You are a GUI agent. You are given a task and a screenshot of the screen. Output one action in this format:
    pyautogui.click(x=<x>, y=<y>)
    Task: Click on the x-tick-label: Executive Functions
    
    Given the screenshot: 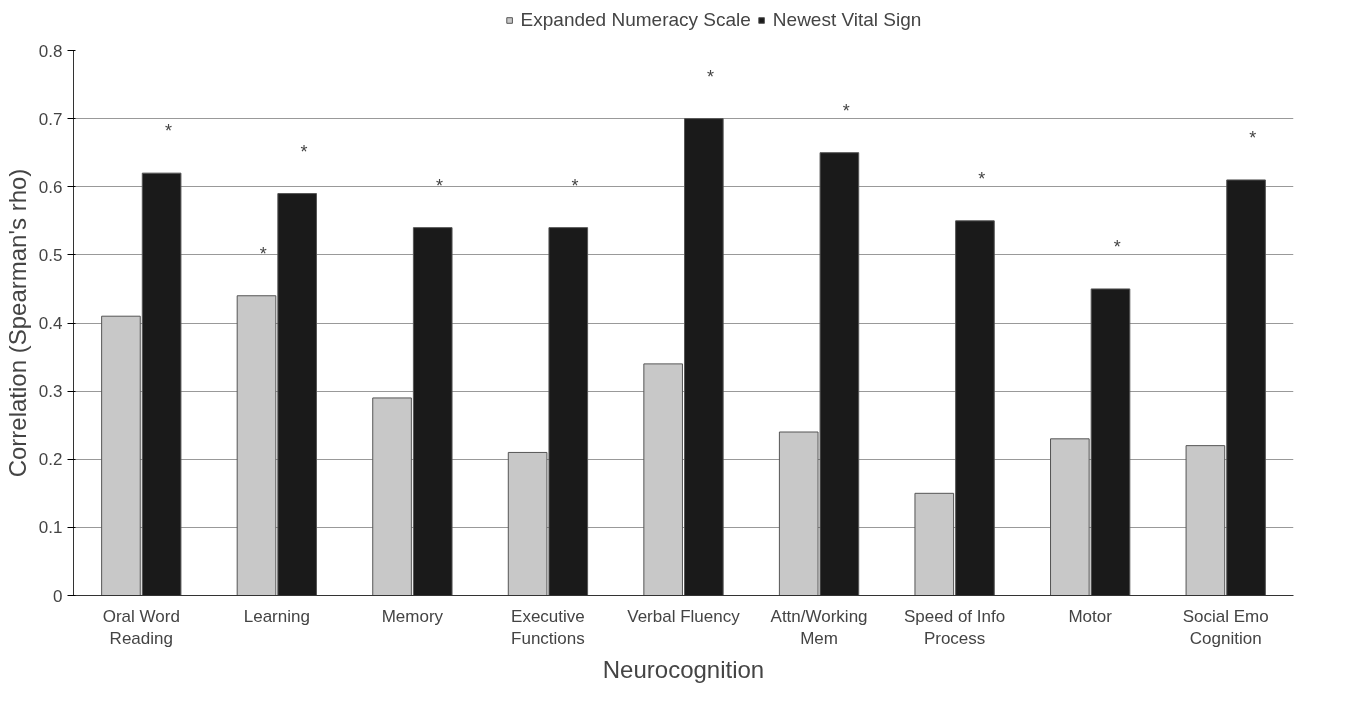 What is the action you would take?
    pyautogui.click(x=548, y=627)
    